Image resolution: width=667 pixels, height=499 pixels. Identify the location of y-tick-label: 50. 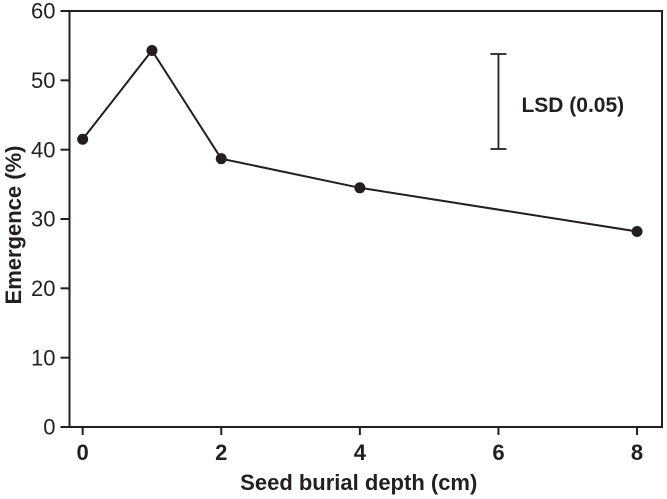
(43, 80).